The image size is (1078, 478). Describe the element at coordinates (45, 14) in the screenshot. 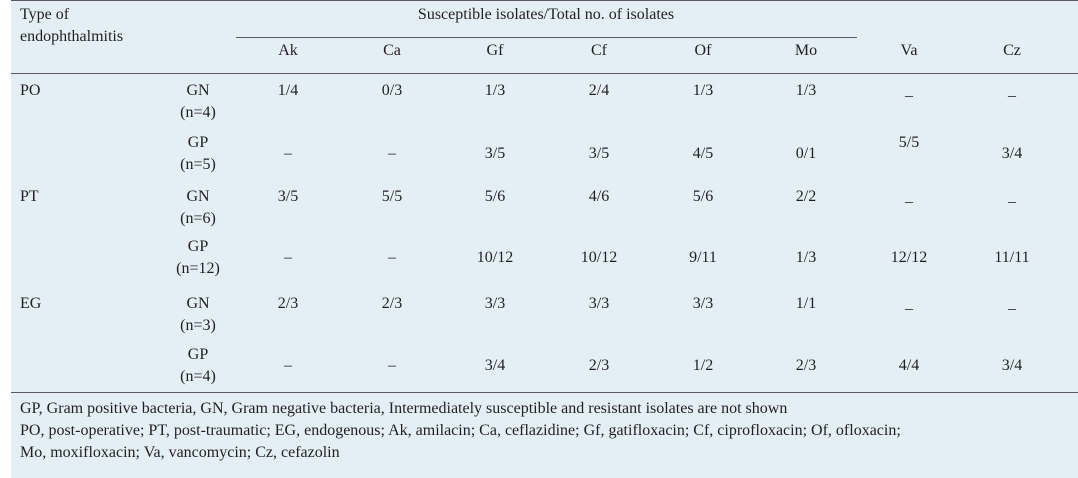

I see `type-header-line1: Type of` at that location.